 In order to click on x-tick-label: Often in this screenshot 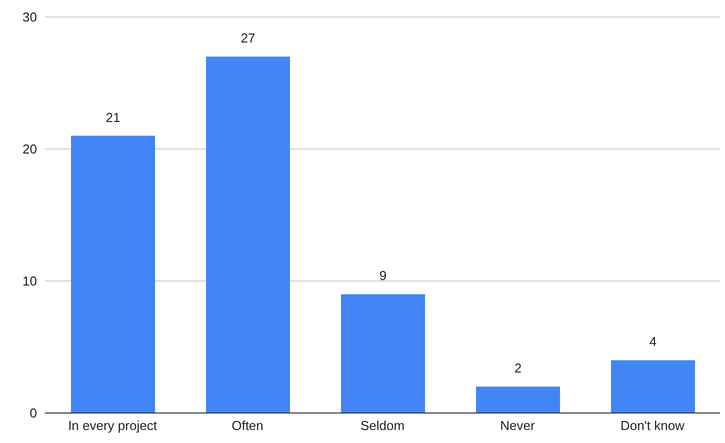, I will do `click(248, 426)`.